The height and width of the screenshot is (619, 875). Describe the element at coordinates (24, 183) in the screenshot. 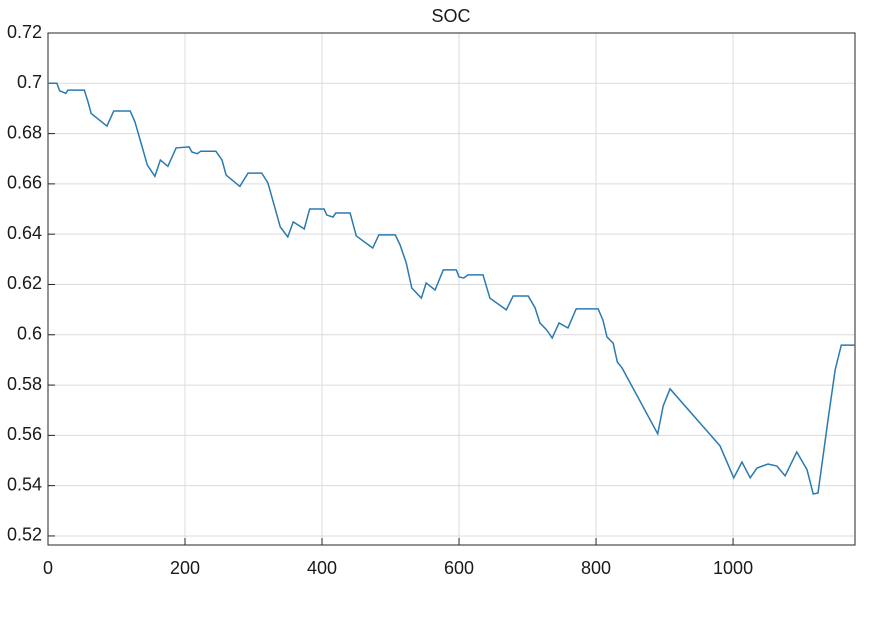

I see `y-tick-label: 0.66` at that location.